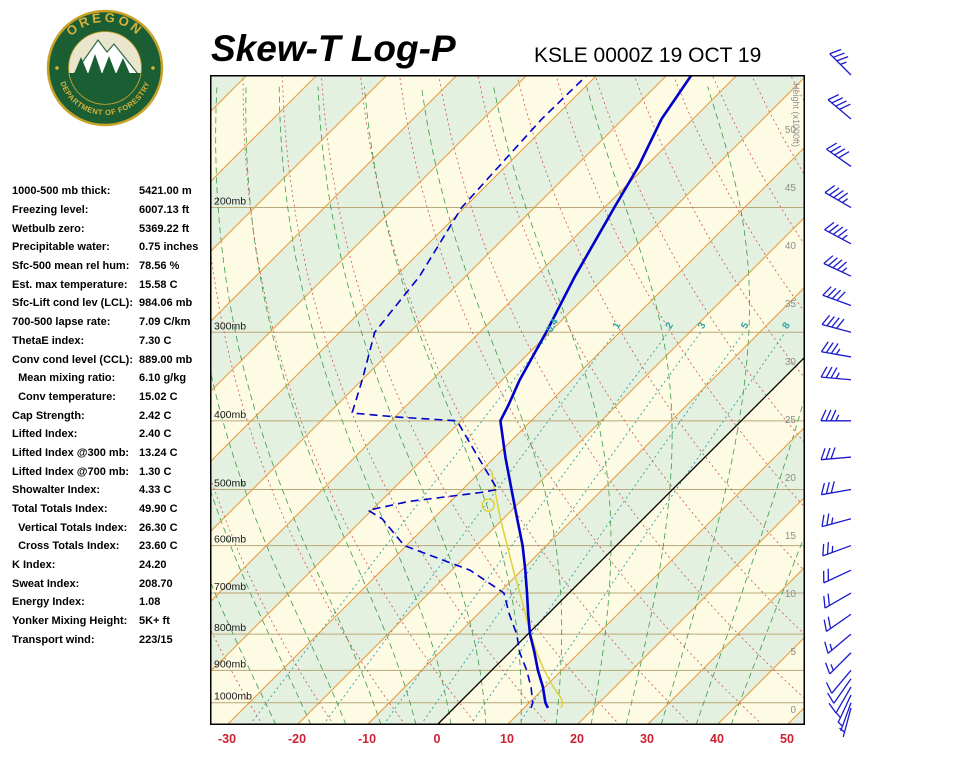 This screenshot has width=960, height=768. What do you see at coordinates (230, 540) in the screenshot?
I see `svg-text: 600mb` at bounding box center [230, 540].